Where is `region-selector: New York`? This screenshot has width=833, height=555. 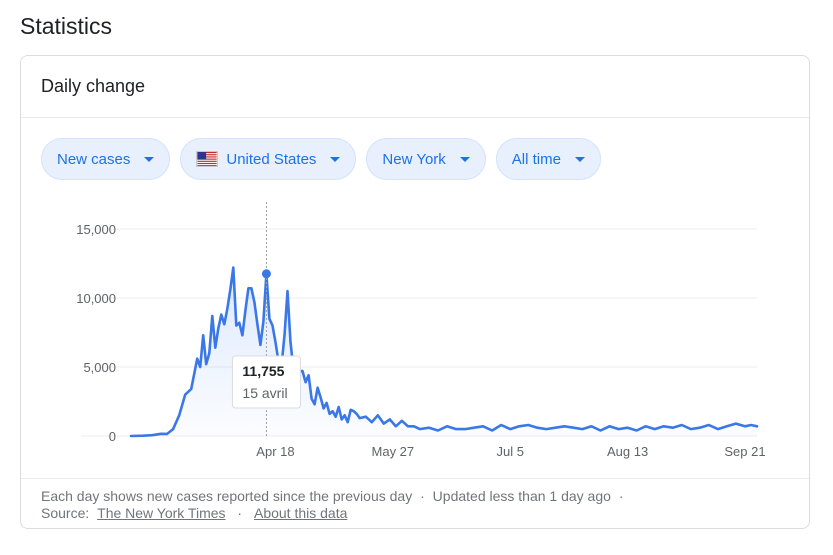 region-selector: New York is located at coordinates (426, 159).